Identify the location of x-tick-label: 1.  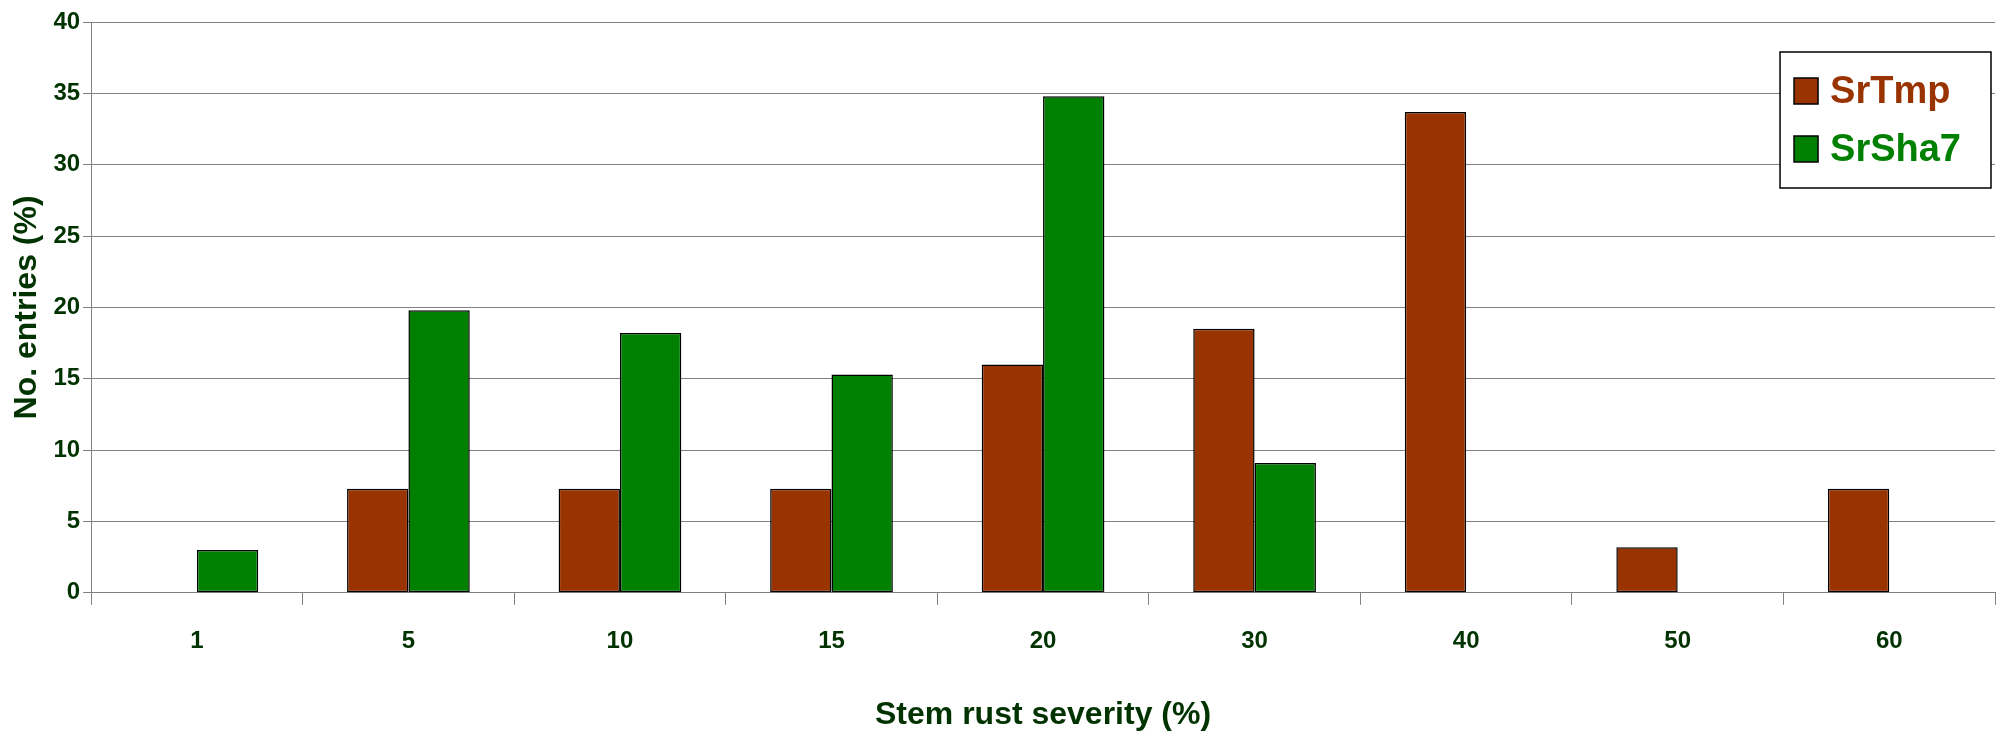
(197, 639).